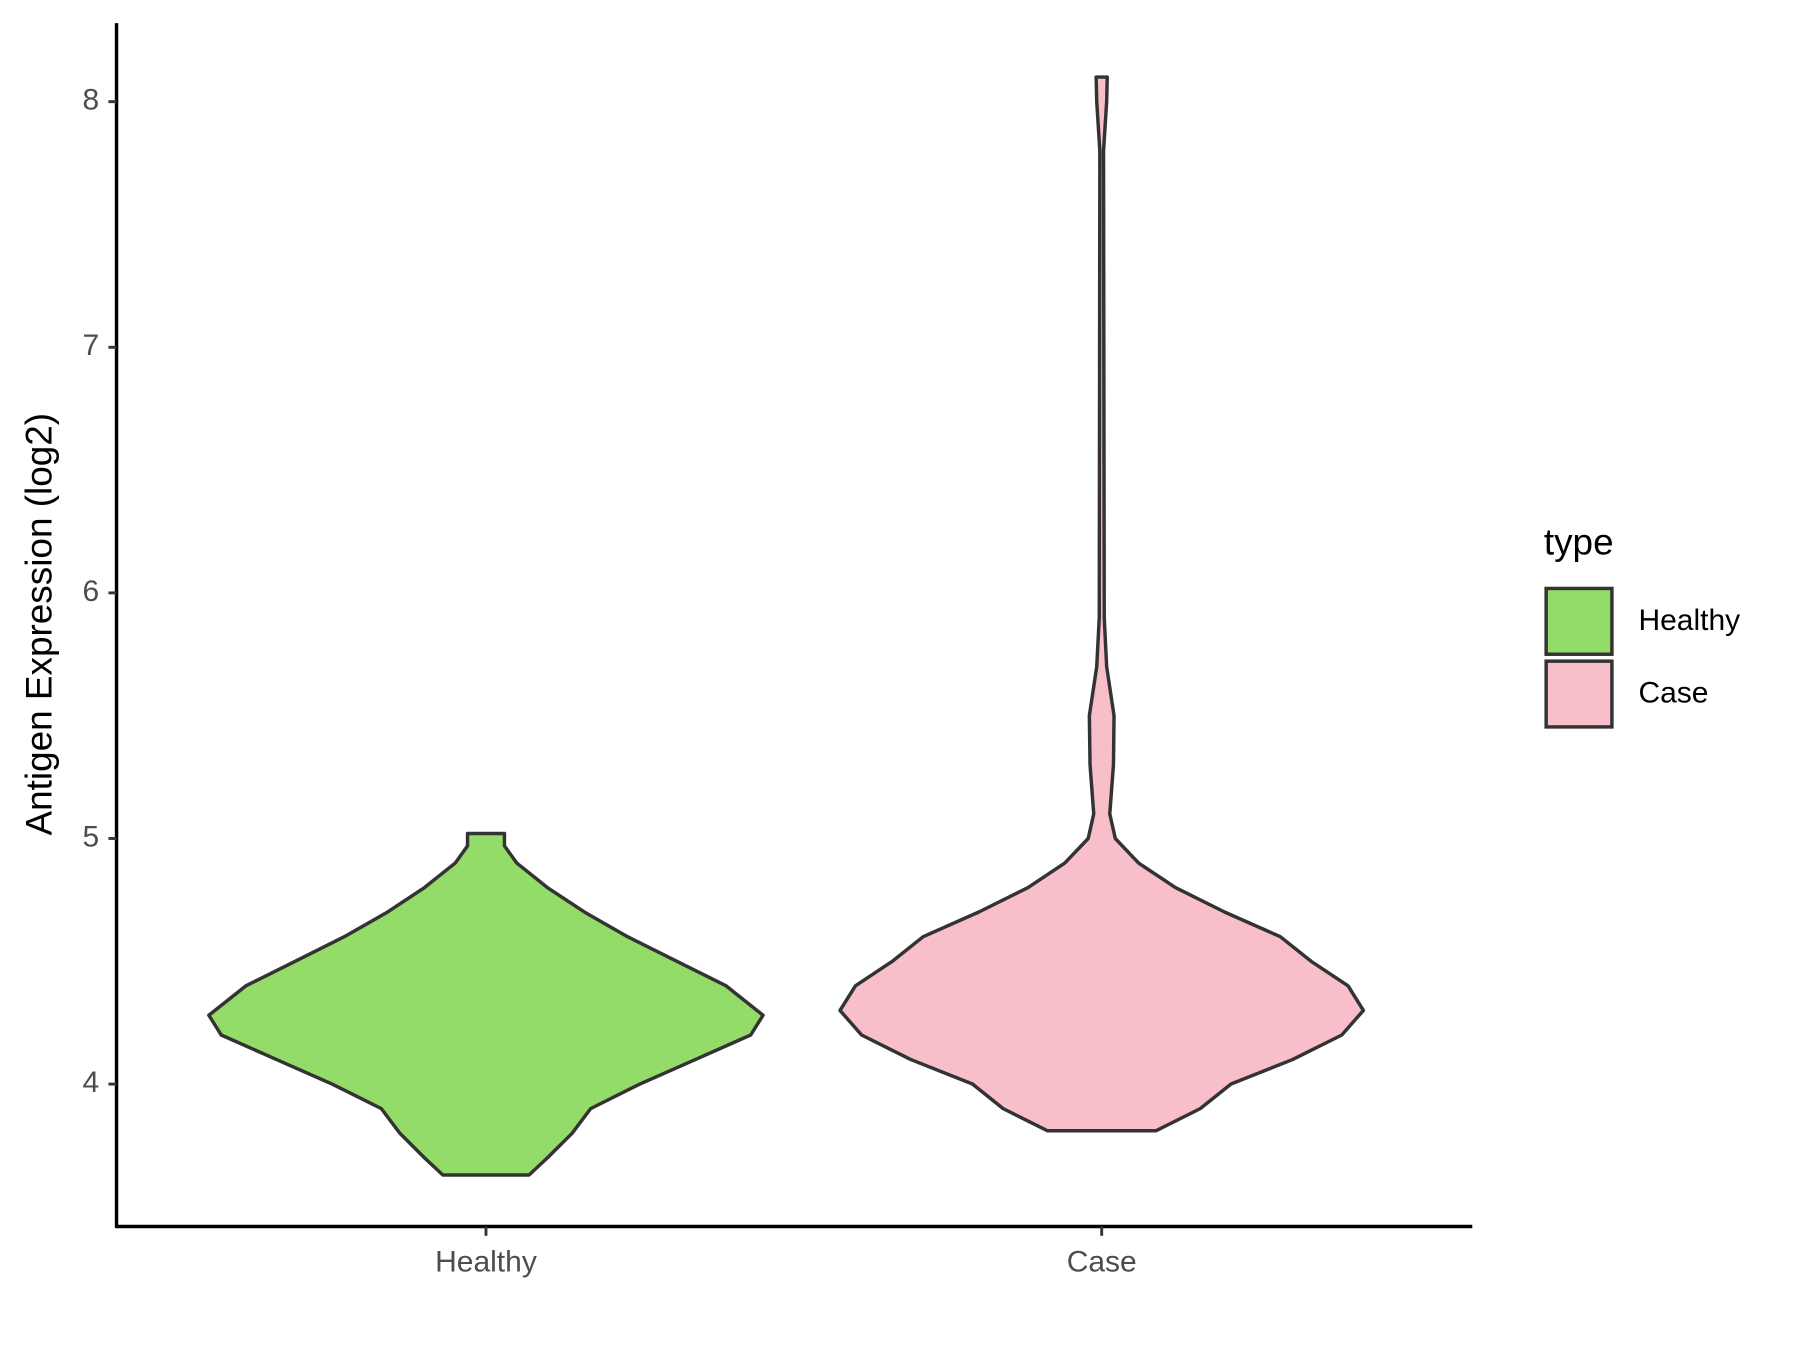 This screenshot has width=1800, height=1350. I want to click on legend-label: Case, so click(1673, 693).